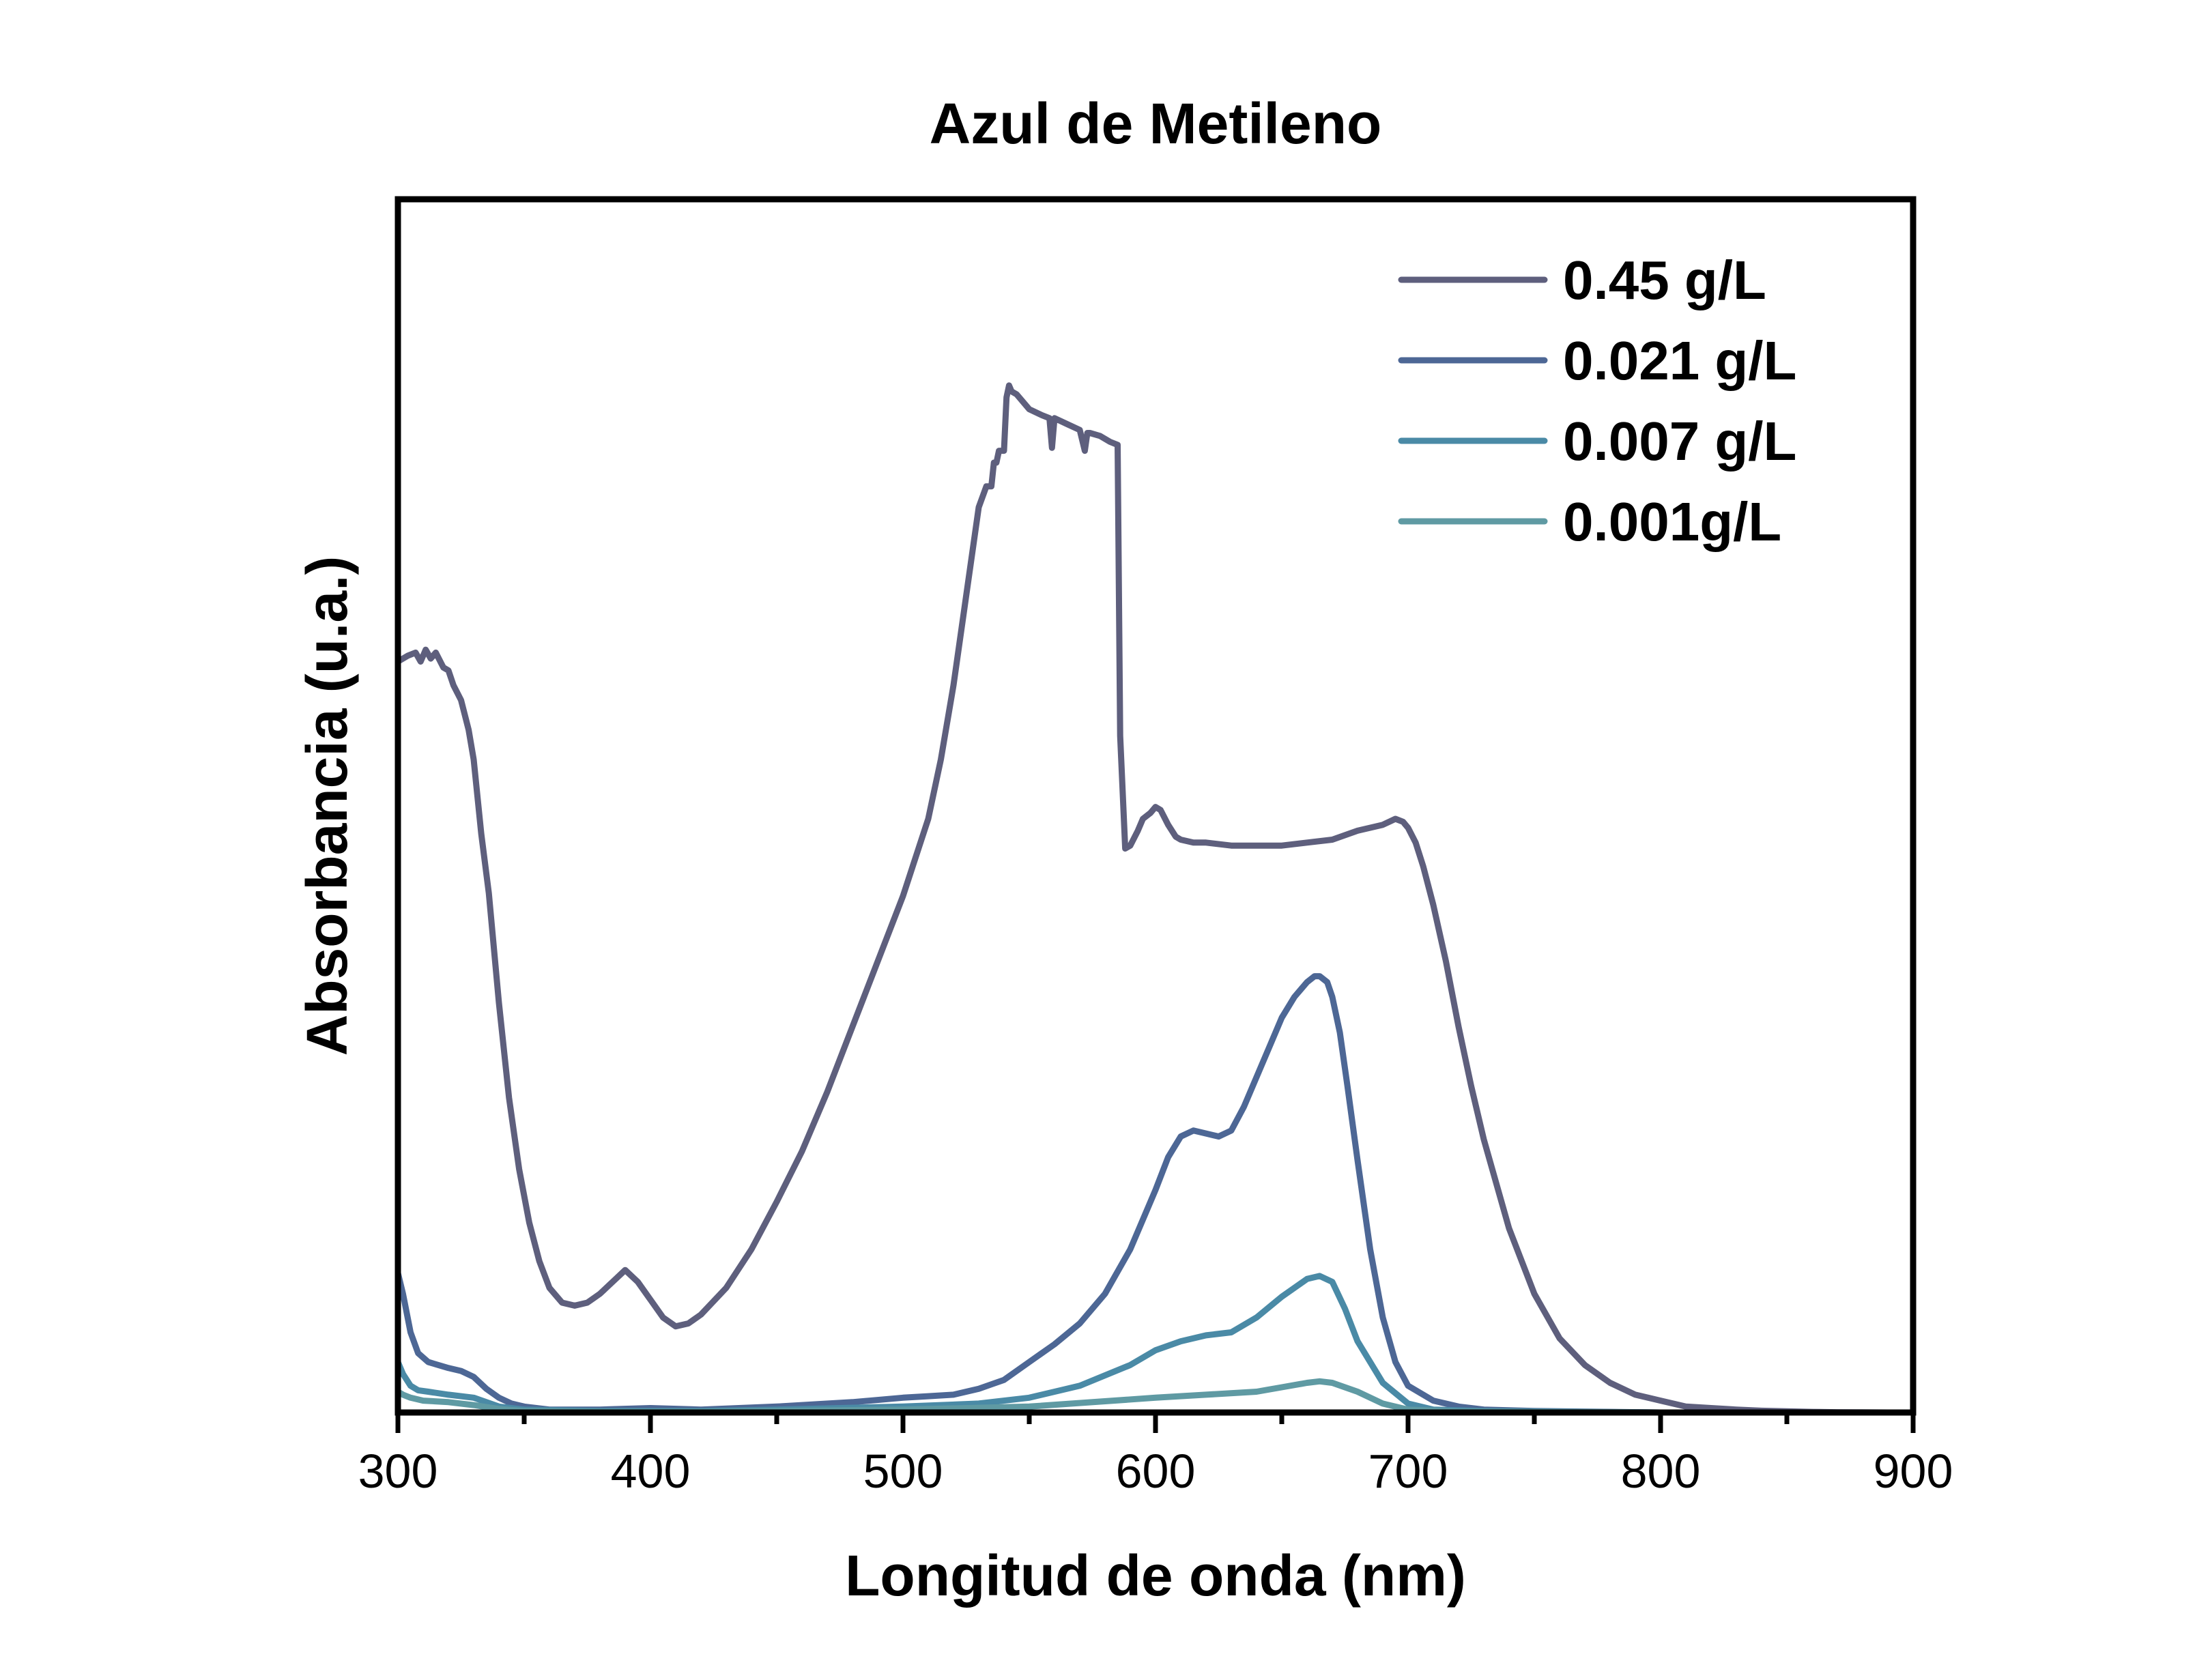  What do you see at coordinates (1679, 442) in the screenshot?
I see `legend-label-3: 0.007 g/L` at bounding box center [1679, 442].